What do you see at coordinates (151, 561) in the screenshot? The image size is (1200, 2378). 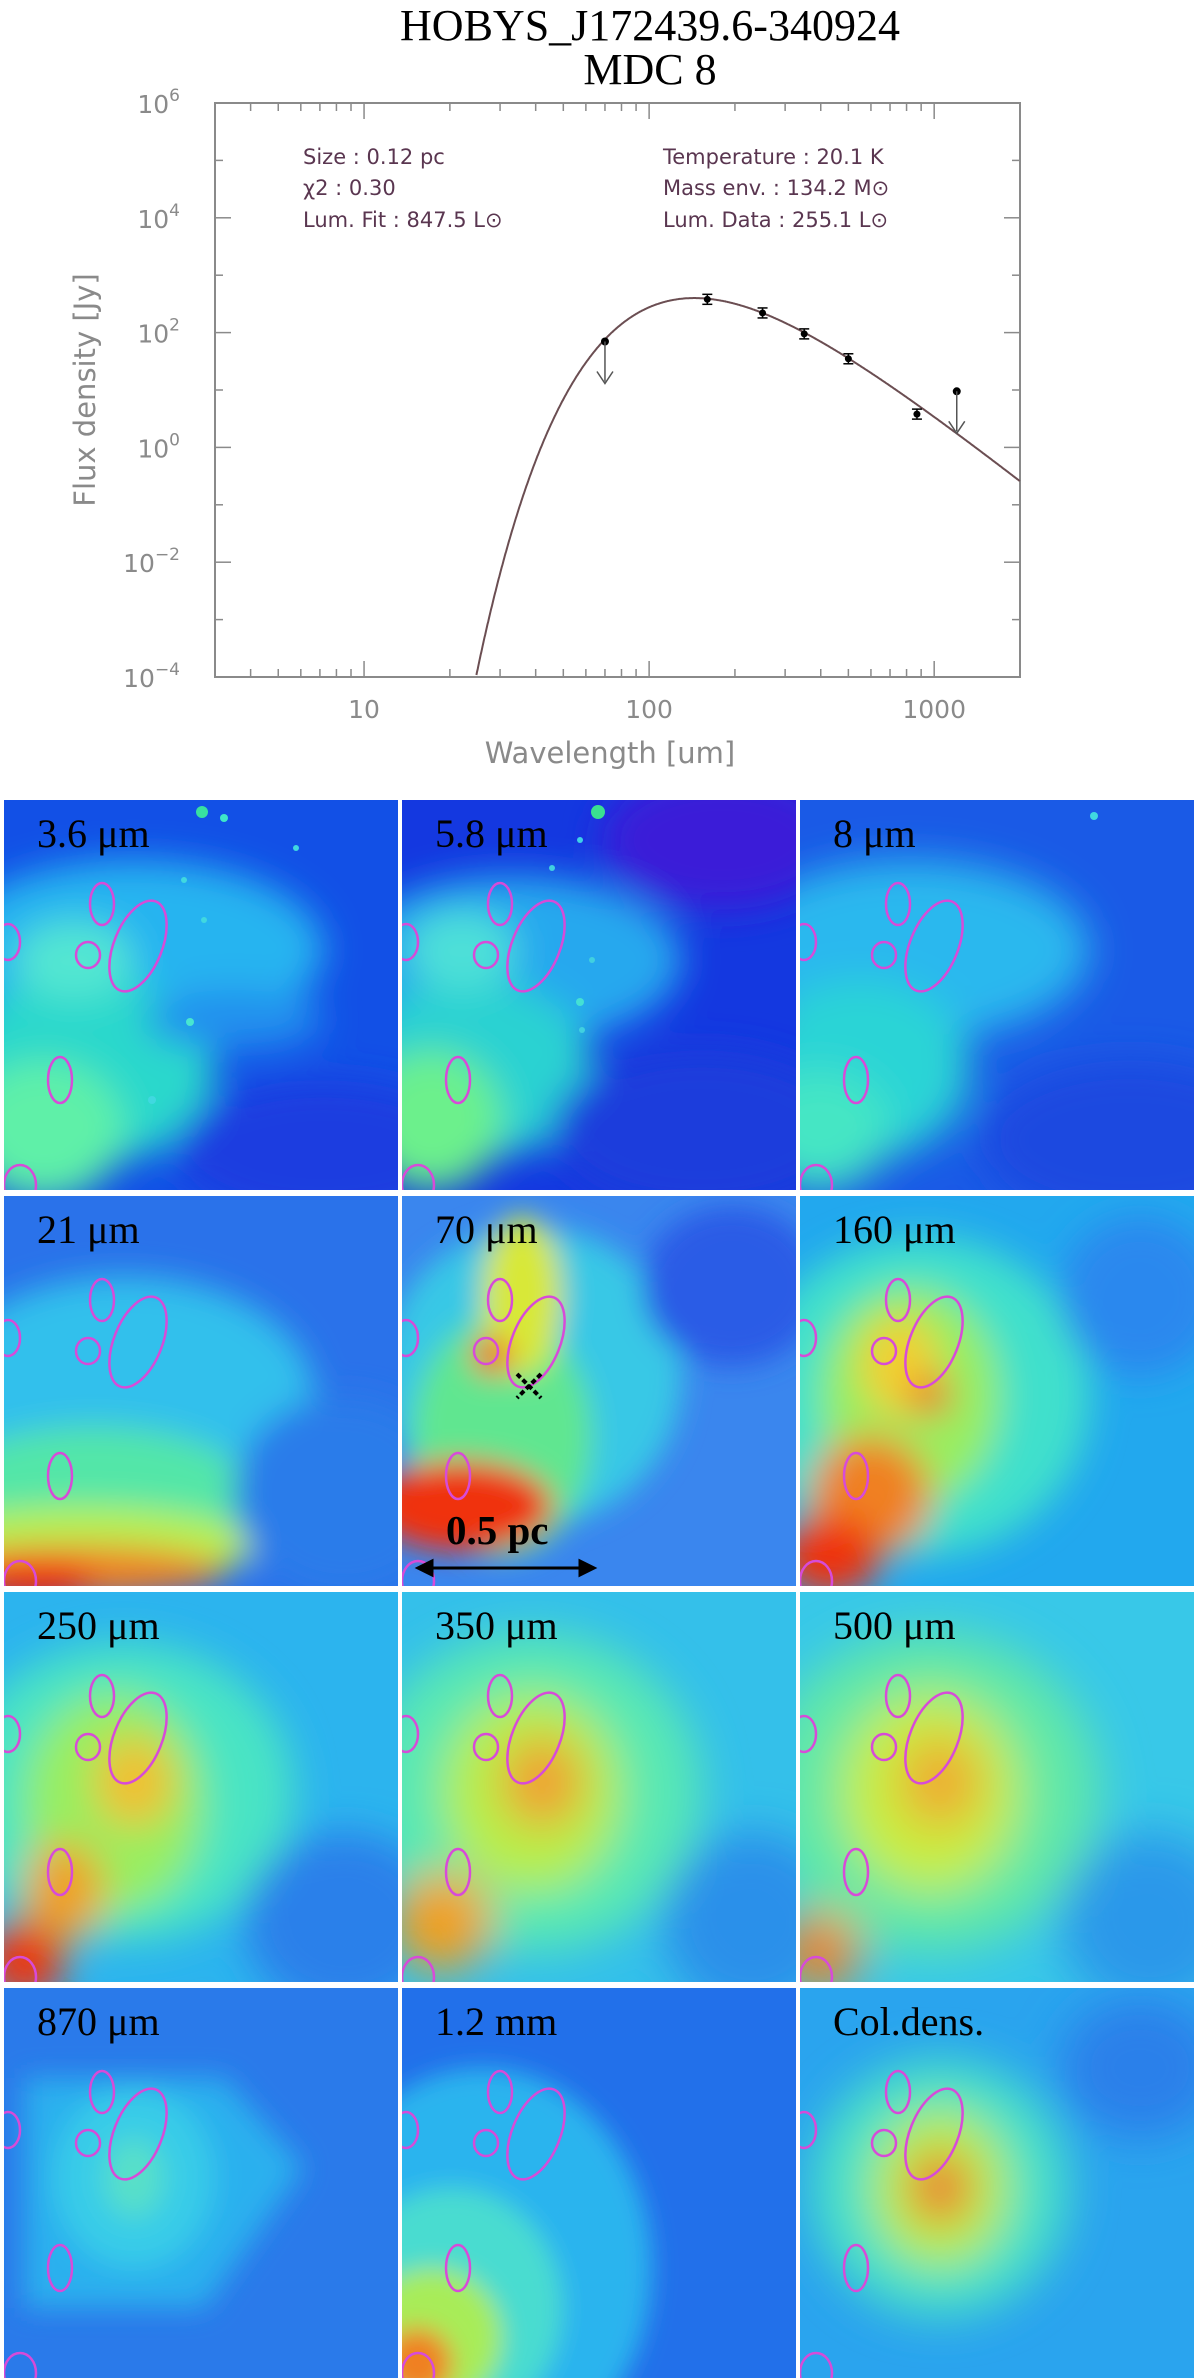 I see `y-tick-label: 10⁻²` at bounding box center [151, 561].